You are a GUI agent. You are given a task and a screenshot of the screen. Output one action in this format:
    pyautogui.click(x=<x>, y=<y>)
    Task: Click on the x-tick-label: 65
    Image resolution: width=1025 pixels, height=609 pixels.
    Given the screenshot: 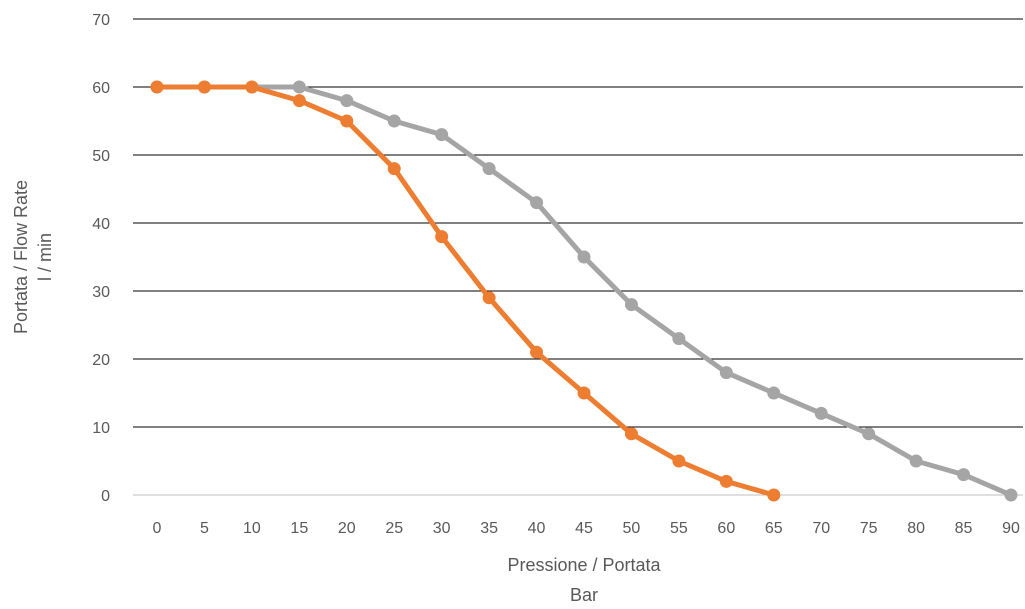 What is the action you would take?
    pyautogui.click(x=774, y=528)
    